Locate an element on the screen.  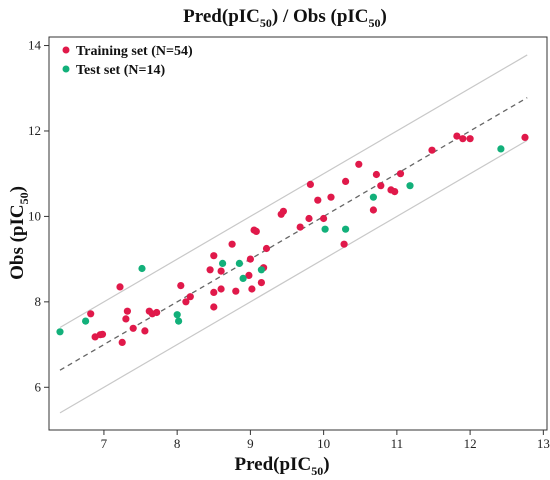
x-axis-label-end: ) is located at coordinates (326, 464).